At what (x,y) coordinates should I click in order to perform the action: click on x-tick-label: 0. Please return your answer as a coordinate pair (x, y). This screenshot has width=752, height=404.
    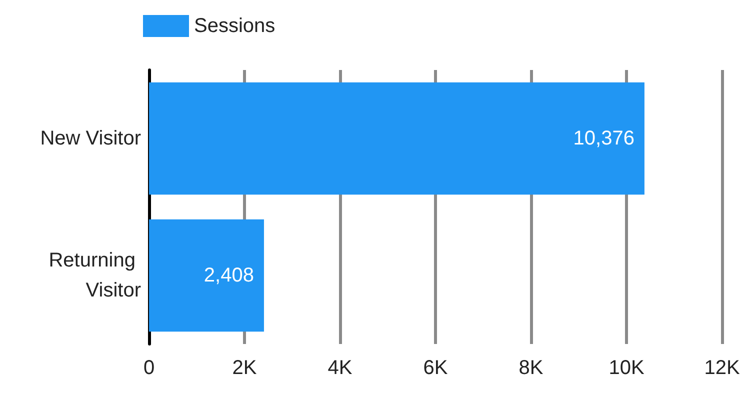
    Looking at the image, I should click on (149, 368).